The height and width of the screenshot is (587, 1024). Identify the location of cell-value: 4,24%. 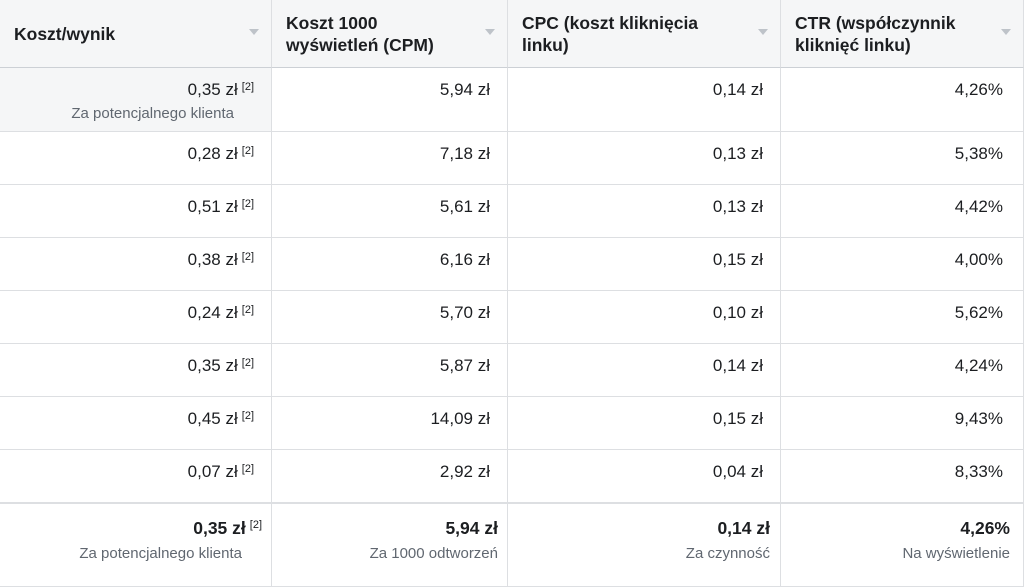
(978, 365).